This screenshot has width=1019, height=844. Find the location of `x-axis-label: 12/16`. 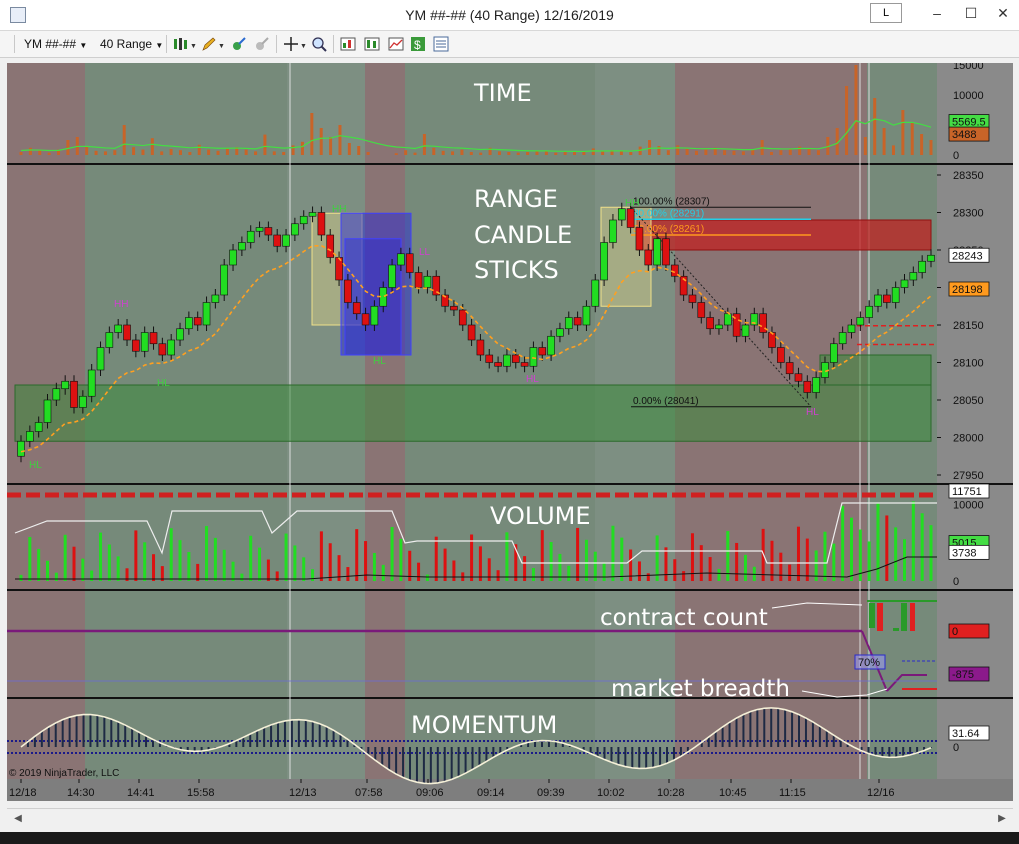

x-axis-label: 12/16 is located at coordinates (881, 793).